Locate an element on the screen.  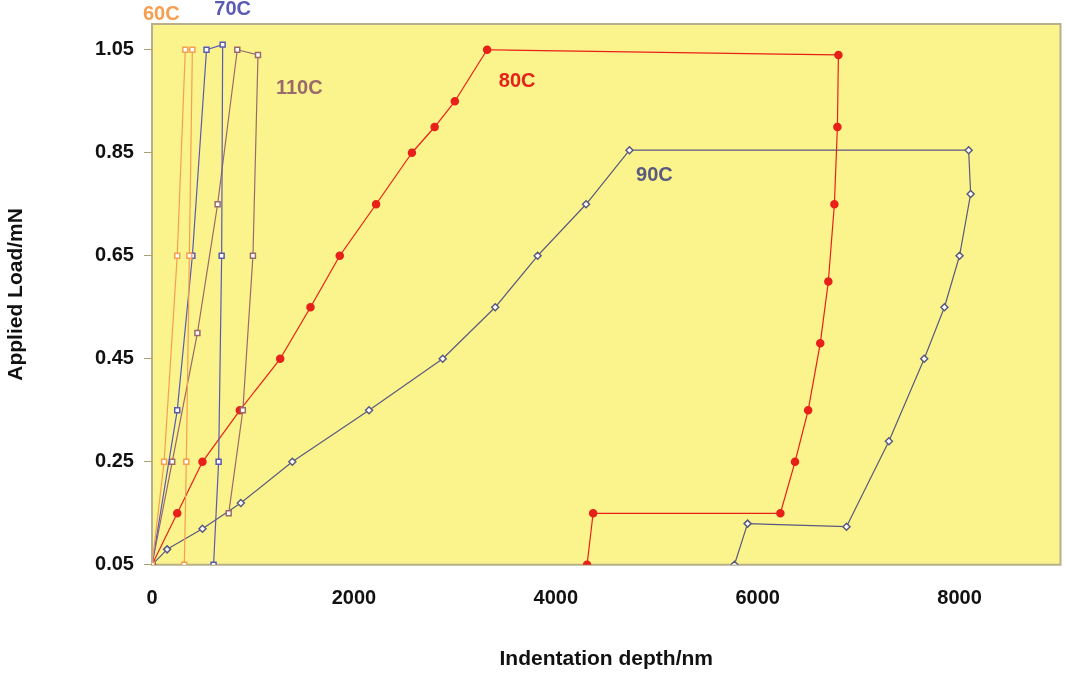
series-label: 70C is located at coordinates (233, 10).